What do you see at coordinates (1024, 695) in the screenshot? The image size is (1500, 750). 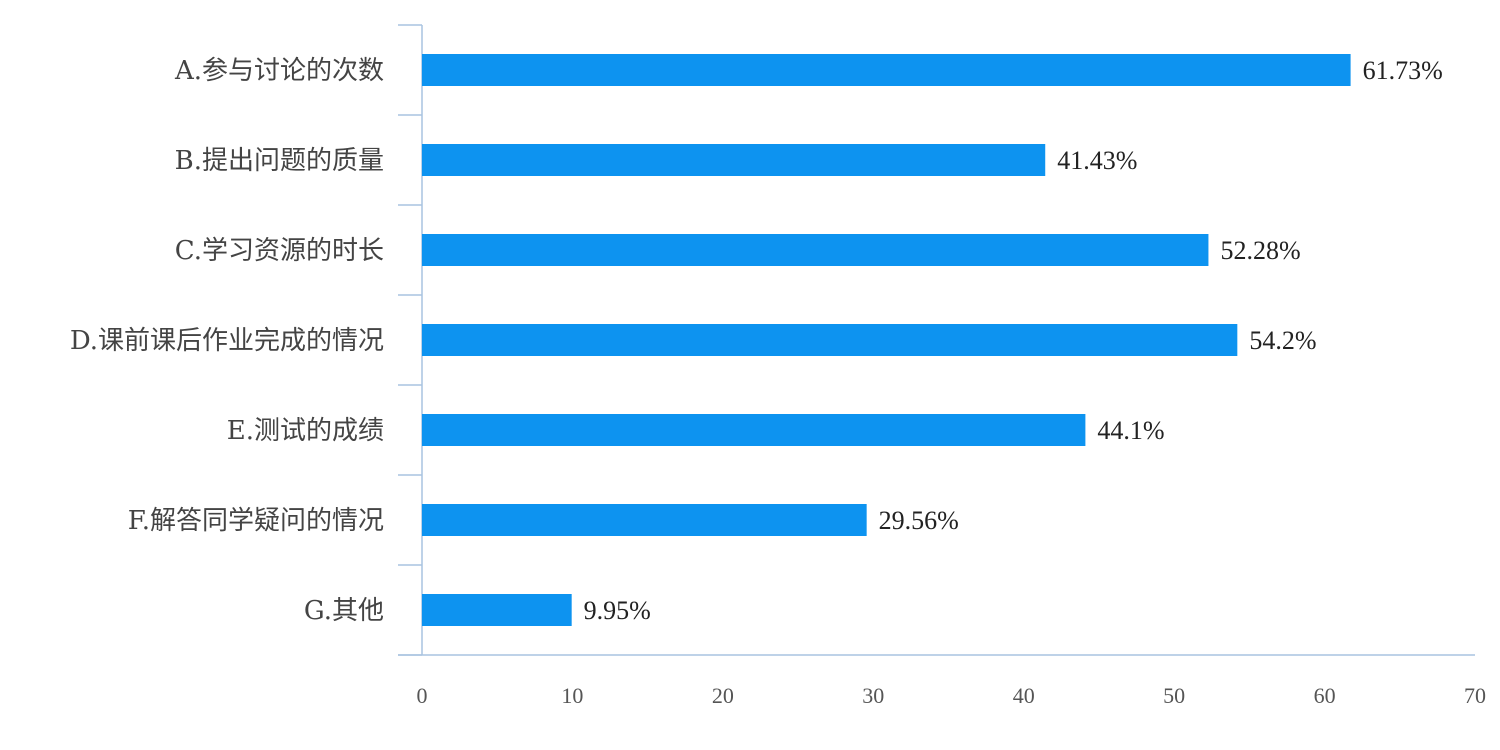 I see `x-tick-label: 40` at bounding box center [1024, 695].